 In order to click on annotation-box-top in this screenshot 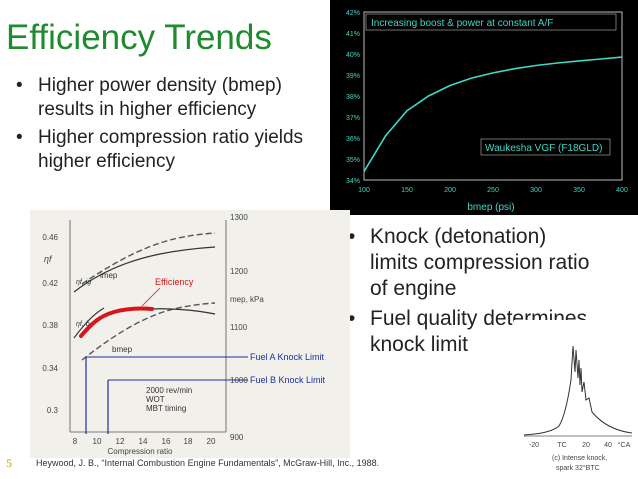, I will do `click(491, 22)`.